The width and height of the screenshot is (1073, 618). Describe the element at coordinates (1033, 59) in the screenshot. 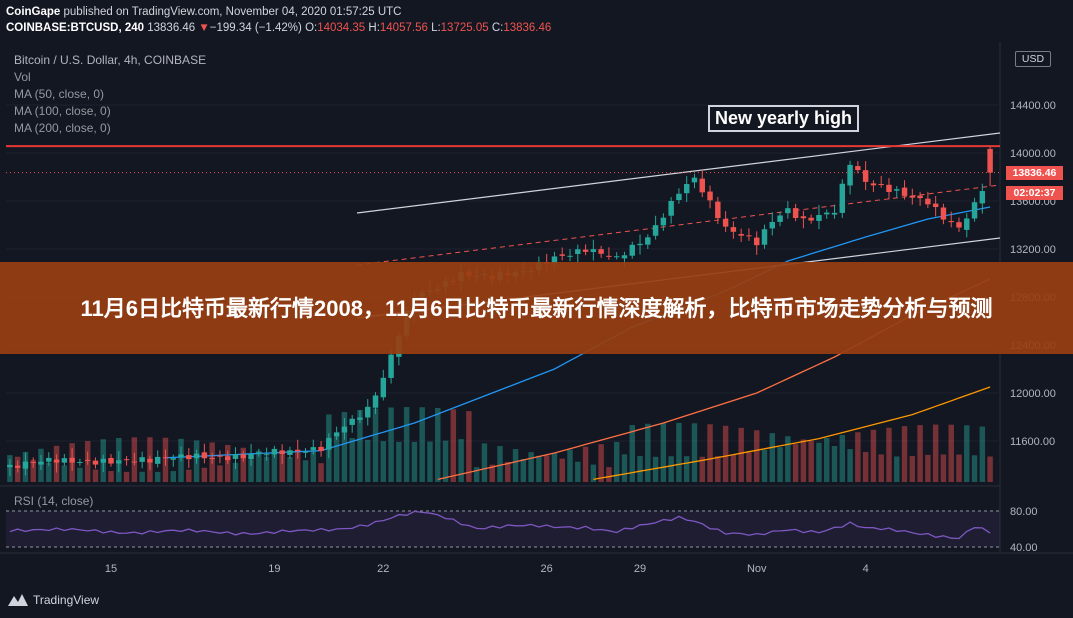

I see `currency-tag: USD` at that location.